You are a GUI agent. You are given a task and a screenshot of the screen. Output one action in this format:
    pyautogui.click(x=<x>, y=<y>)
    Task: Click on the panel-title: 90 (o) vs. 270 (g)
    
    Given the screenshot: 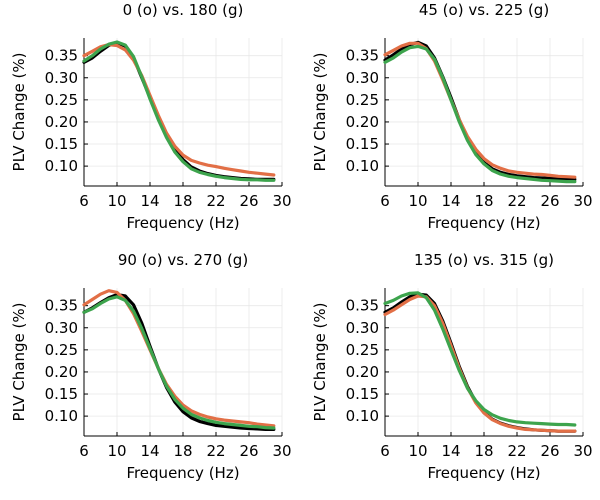 What is the action you would take?
    pyautogui.click(x=183, y=260)
    